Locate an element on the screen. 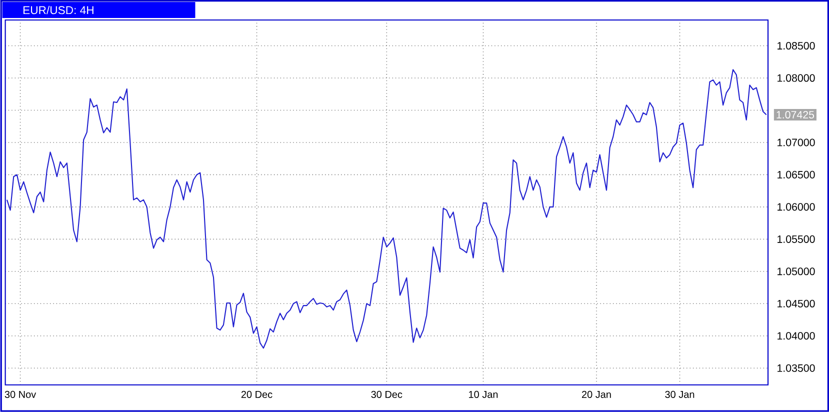  y-tick-label: 1.03500 is located at coordinates (796, 368).